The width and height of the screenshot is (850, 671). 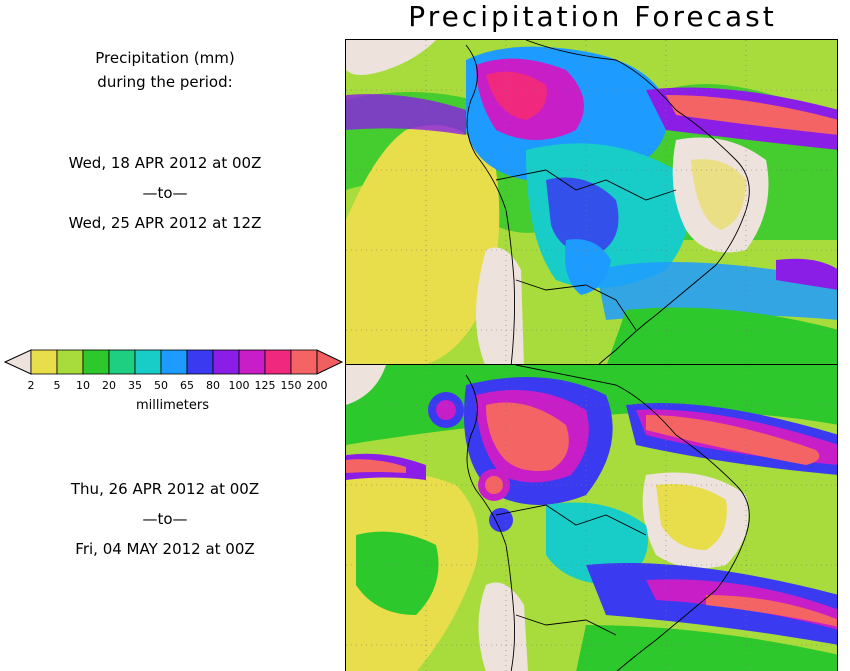 What do you see at coordinates (165, 82) in the screenshot?
I see `legend-header-line2: during the period:` at bounding box center [165, 82].